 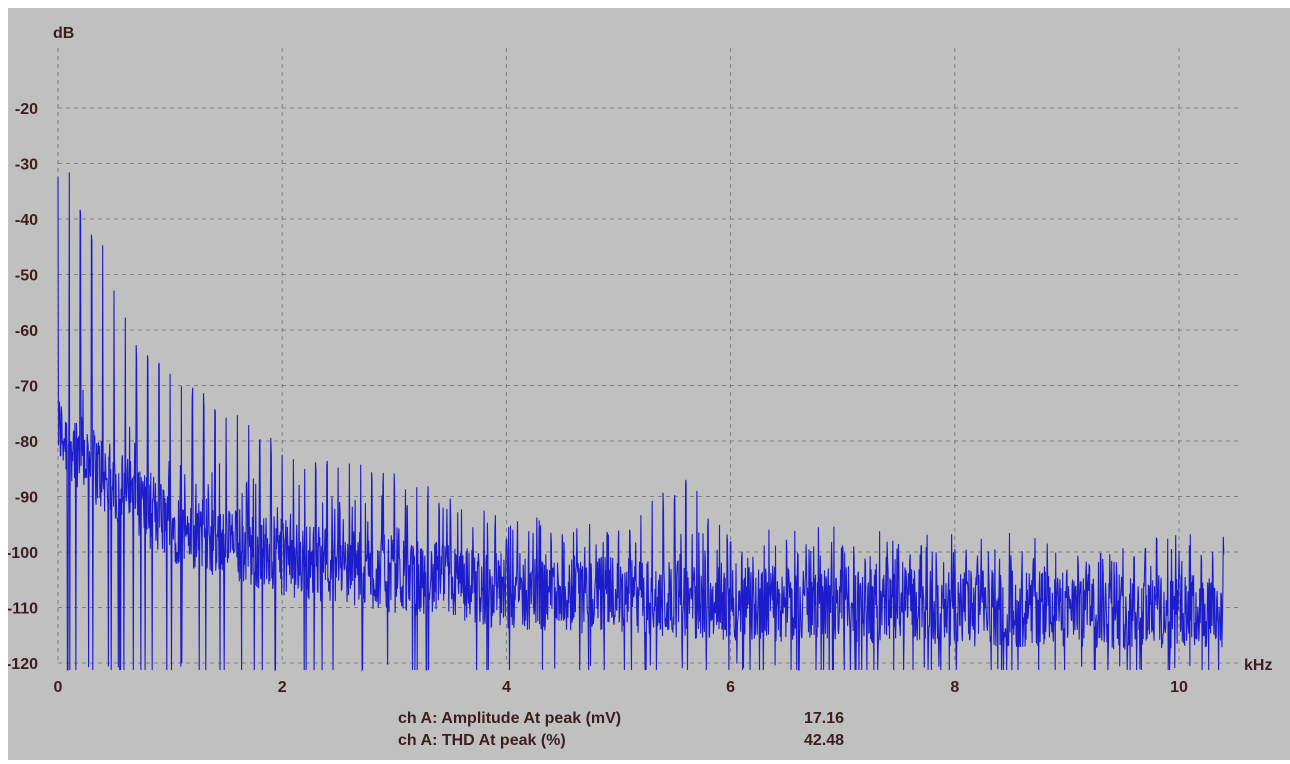 I want to click on x-tick-label: 8, so click(x=954, y=687).